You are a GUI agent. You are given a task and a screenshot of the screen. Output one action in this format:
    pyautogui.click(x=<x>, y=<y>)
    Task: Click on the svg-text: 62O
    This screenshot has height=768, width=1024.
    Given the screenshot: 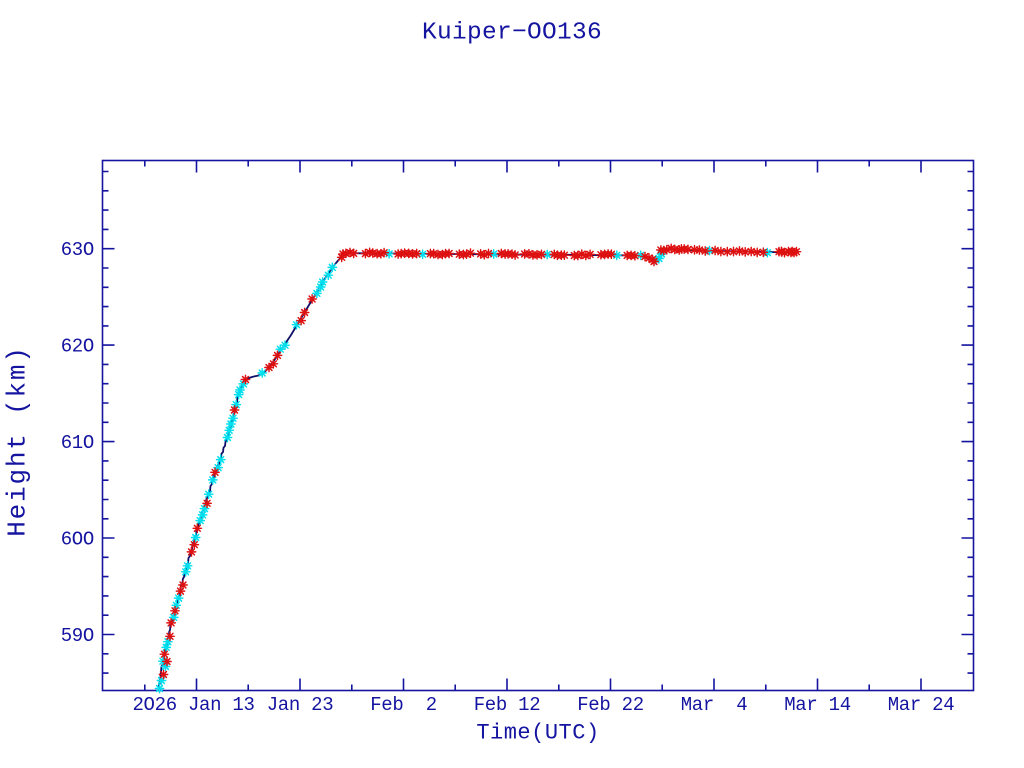 What is the action you would take?
    pyautogui.click(x=77, y=346)
    